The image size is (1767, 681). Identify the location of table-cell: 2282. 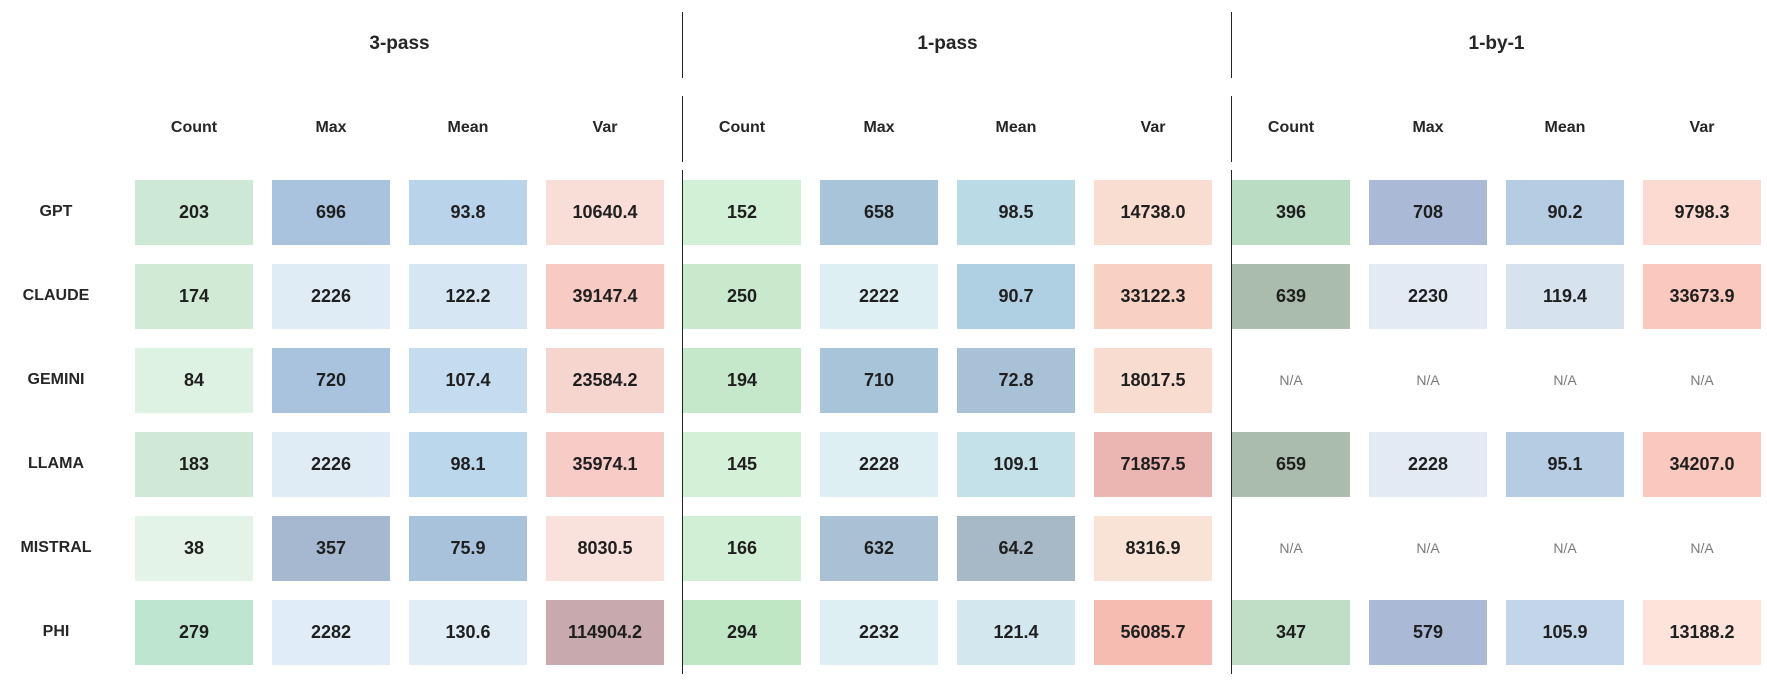
(331, 632).